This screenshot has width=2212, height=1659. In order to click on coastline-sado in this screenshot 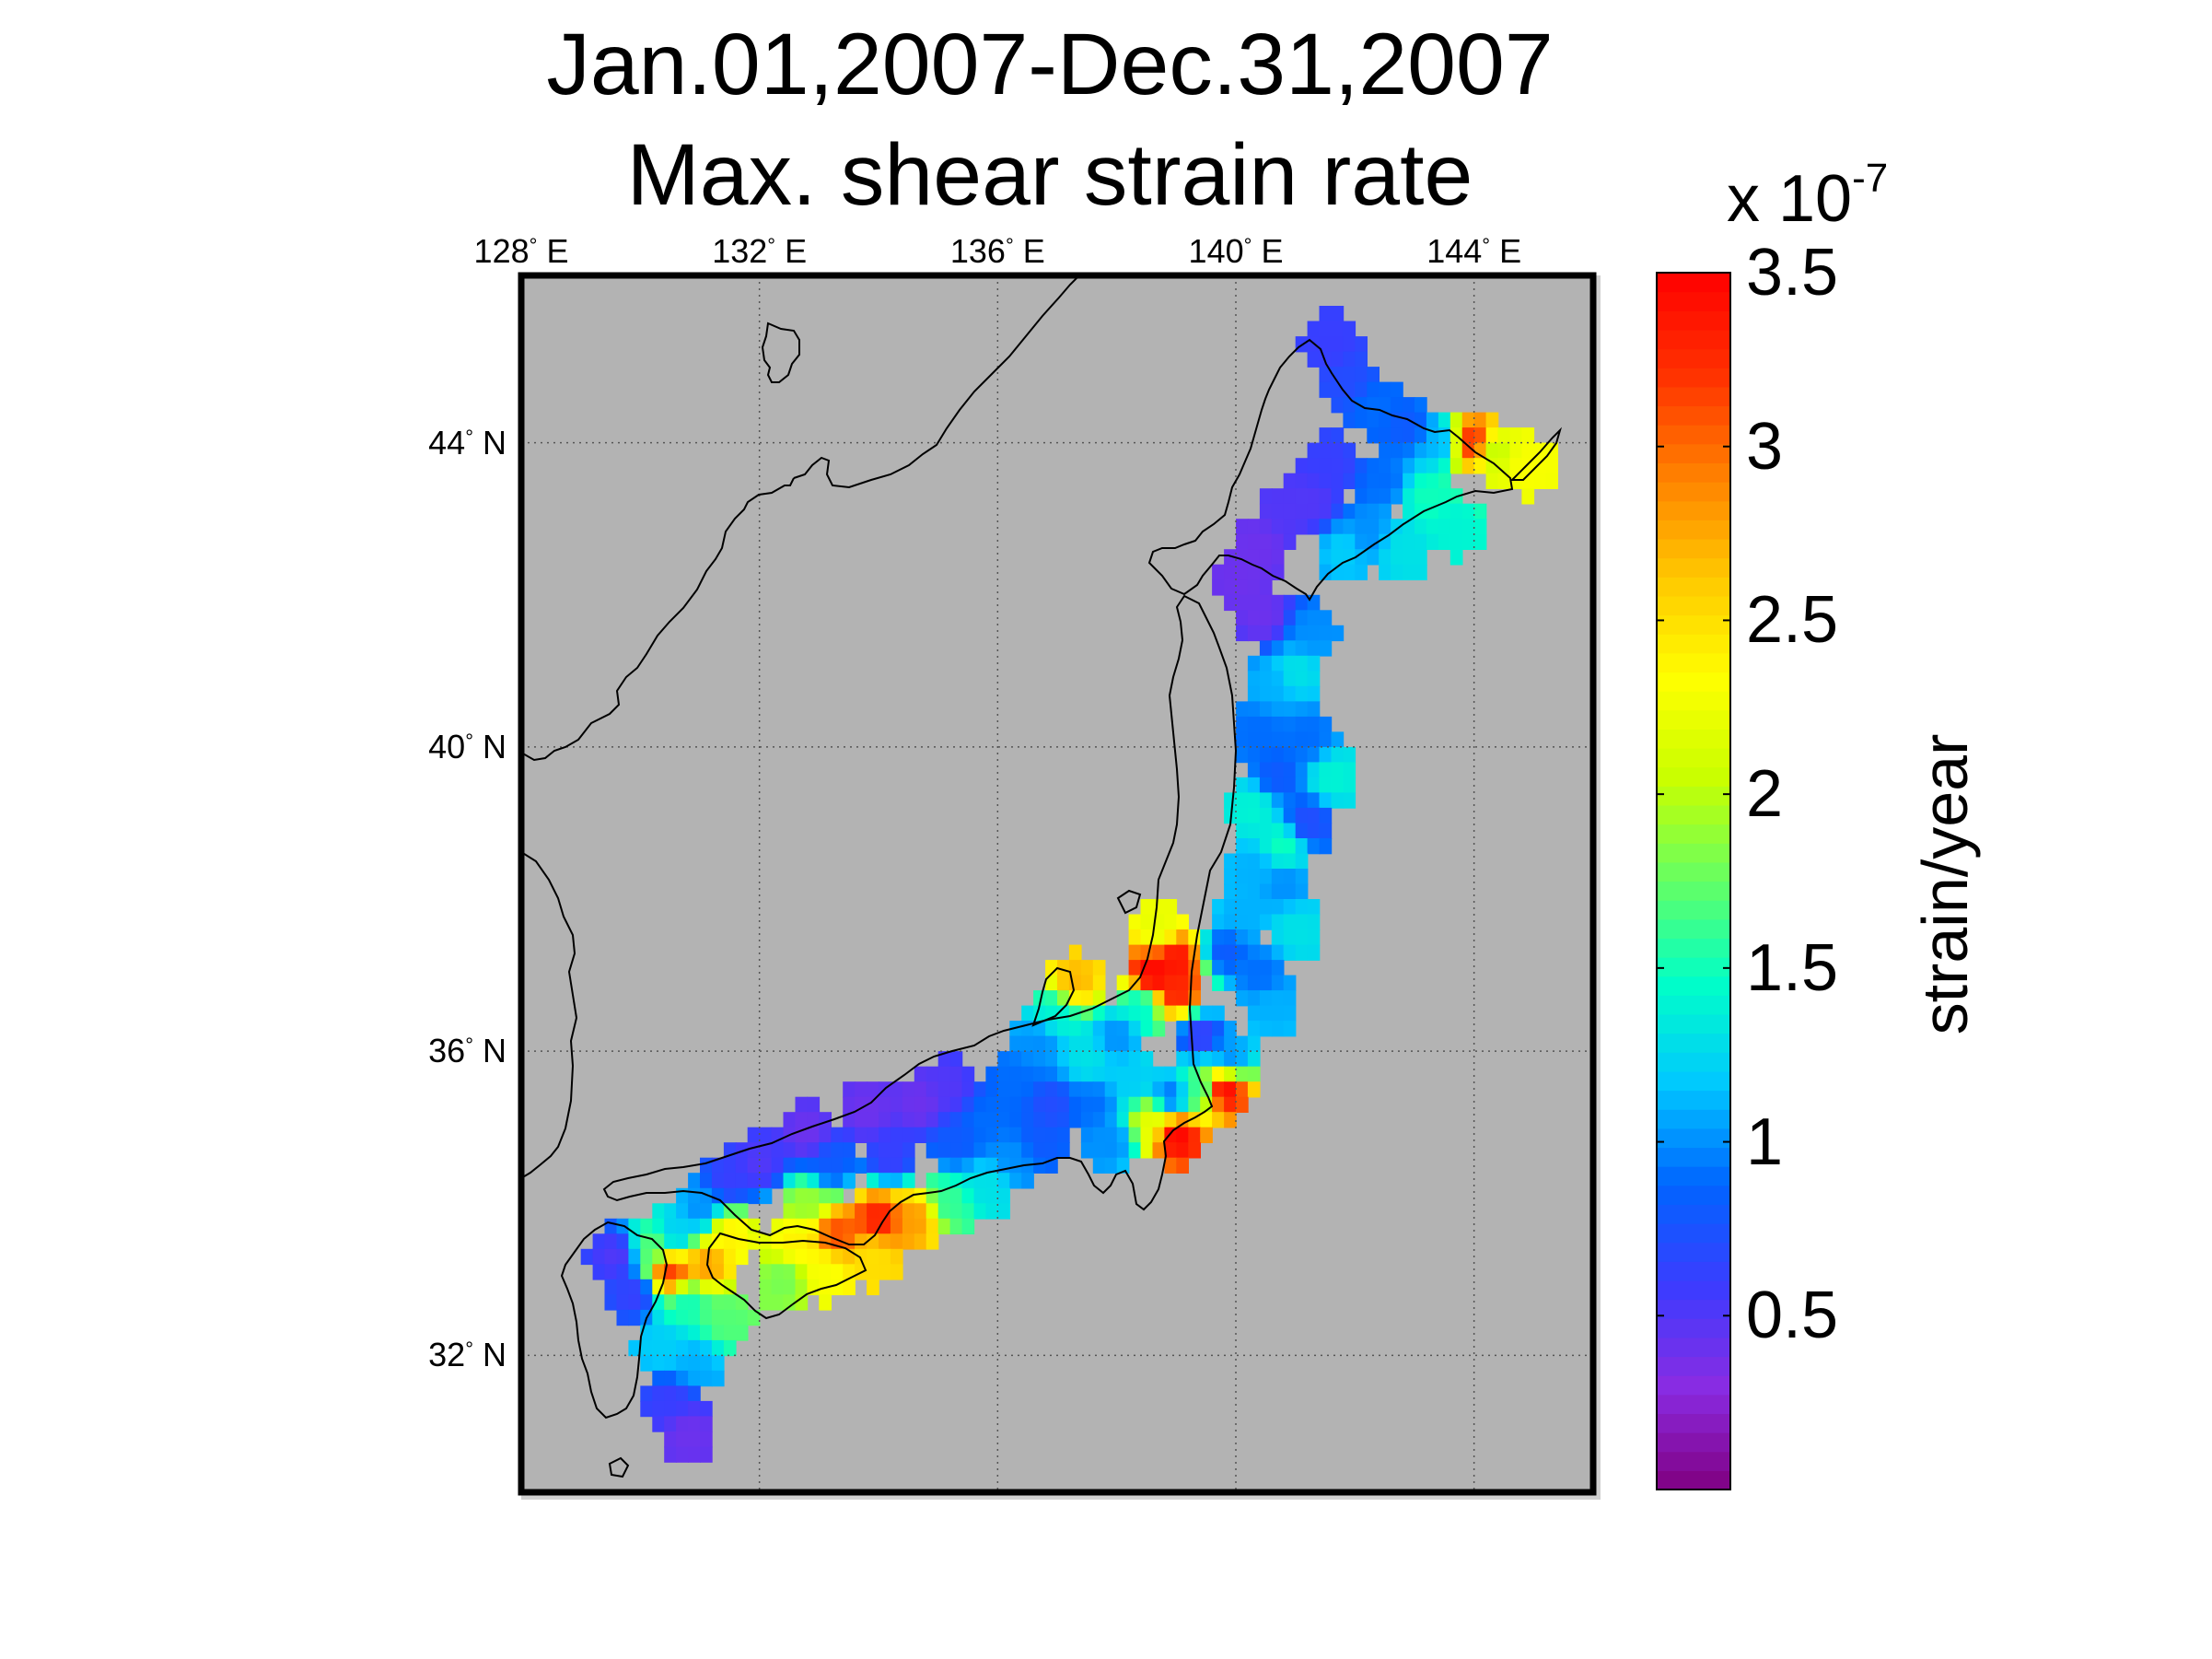, I will do `click(1129, 902)`.